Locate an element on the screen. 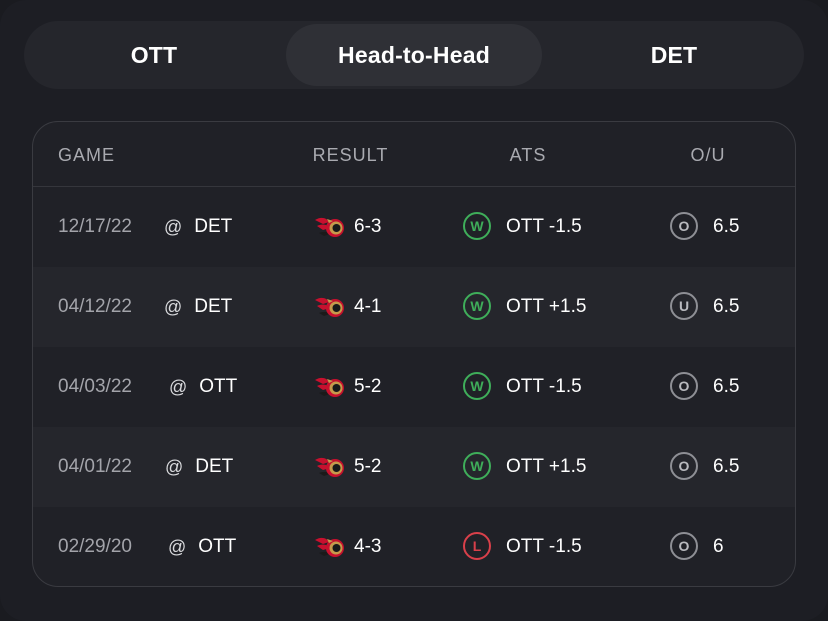  game-score: 6-3 is located at coordinates (368, 226).